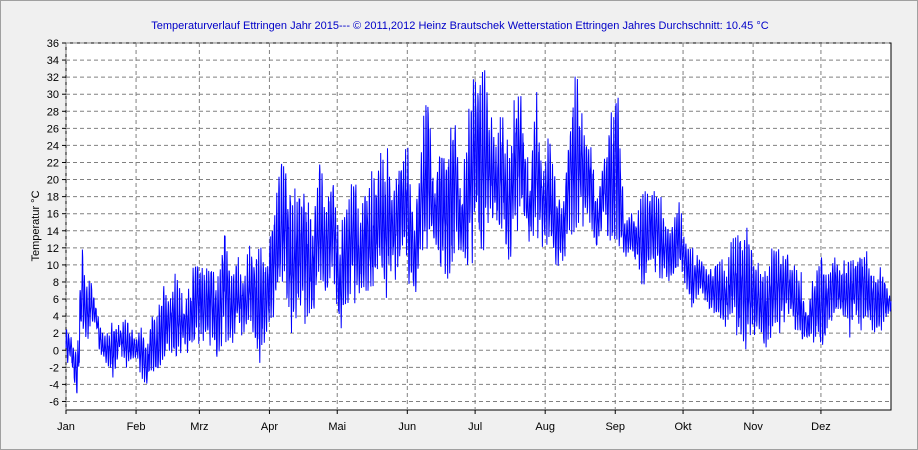 This screenshot has width=918, height=450. I want to click on y-tick-label: 10, so click(53, 266).